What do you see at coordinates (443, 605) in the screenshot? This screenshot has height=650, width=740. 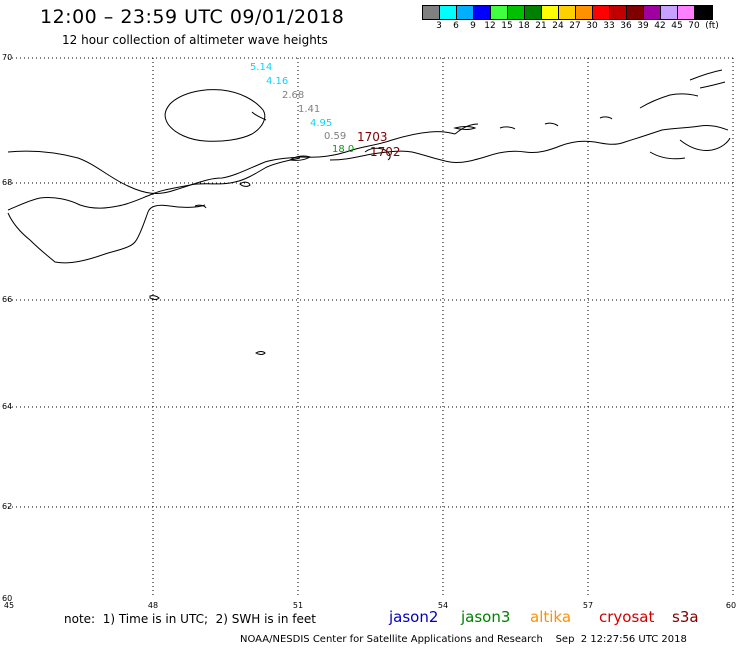 I see `lon-label: 54` at bounding box center [443, 605].